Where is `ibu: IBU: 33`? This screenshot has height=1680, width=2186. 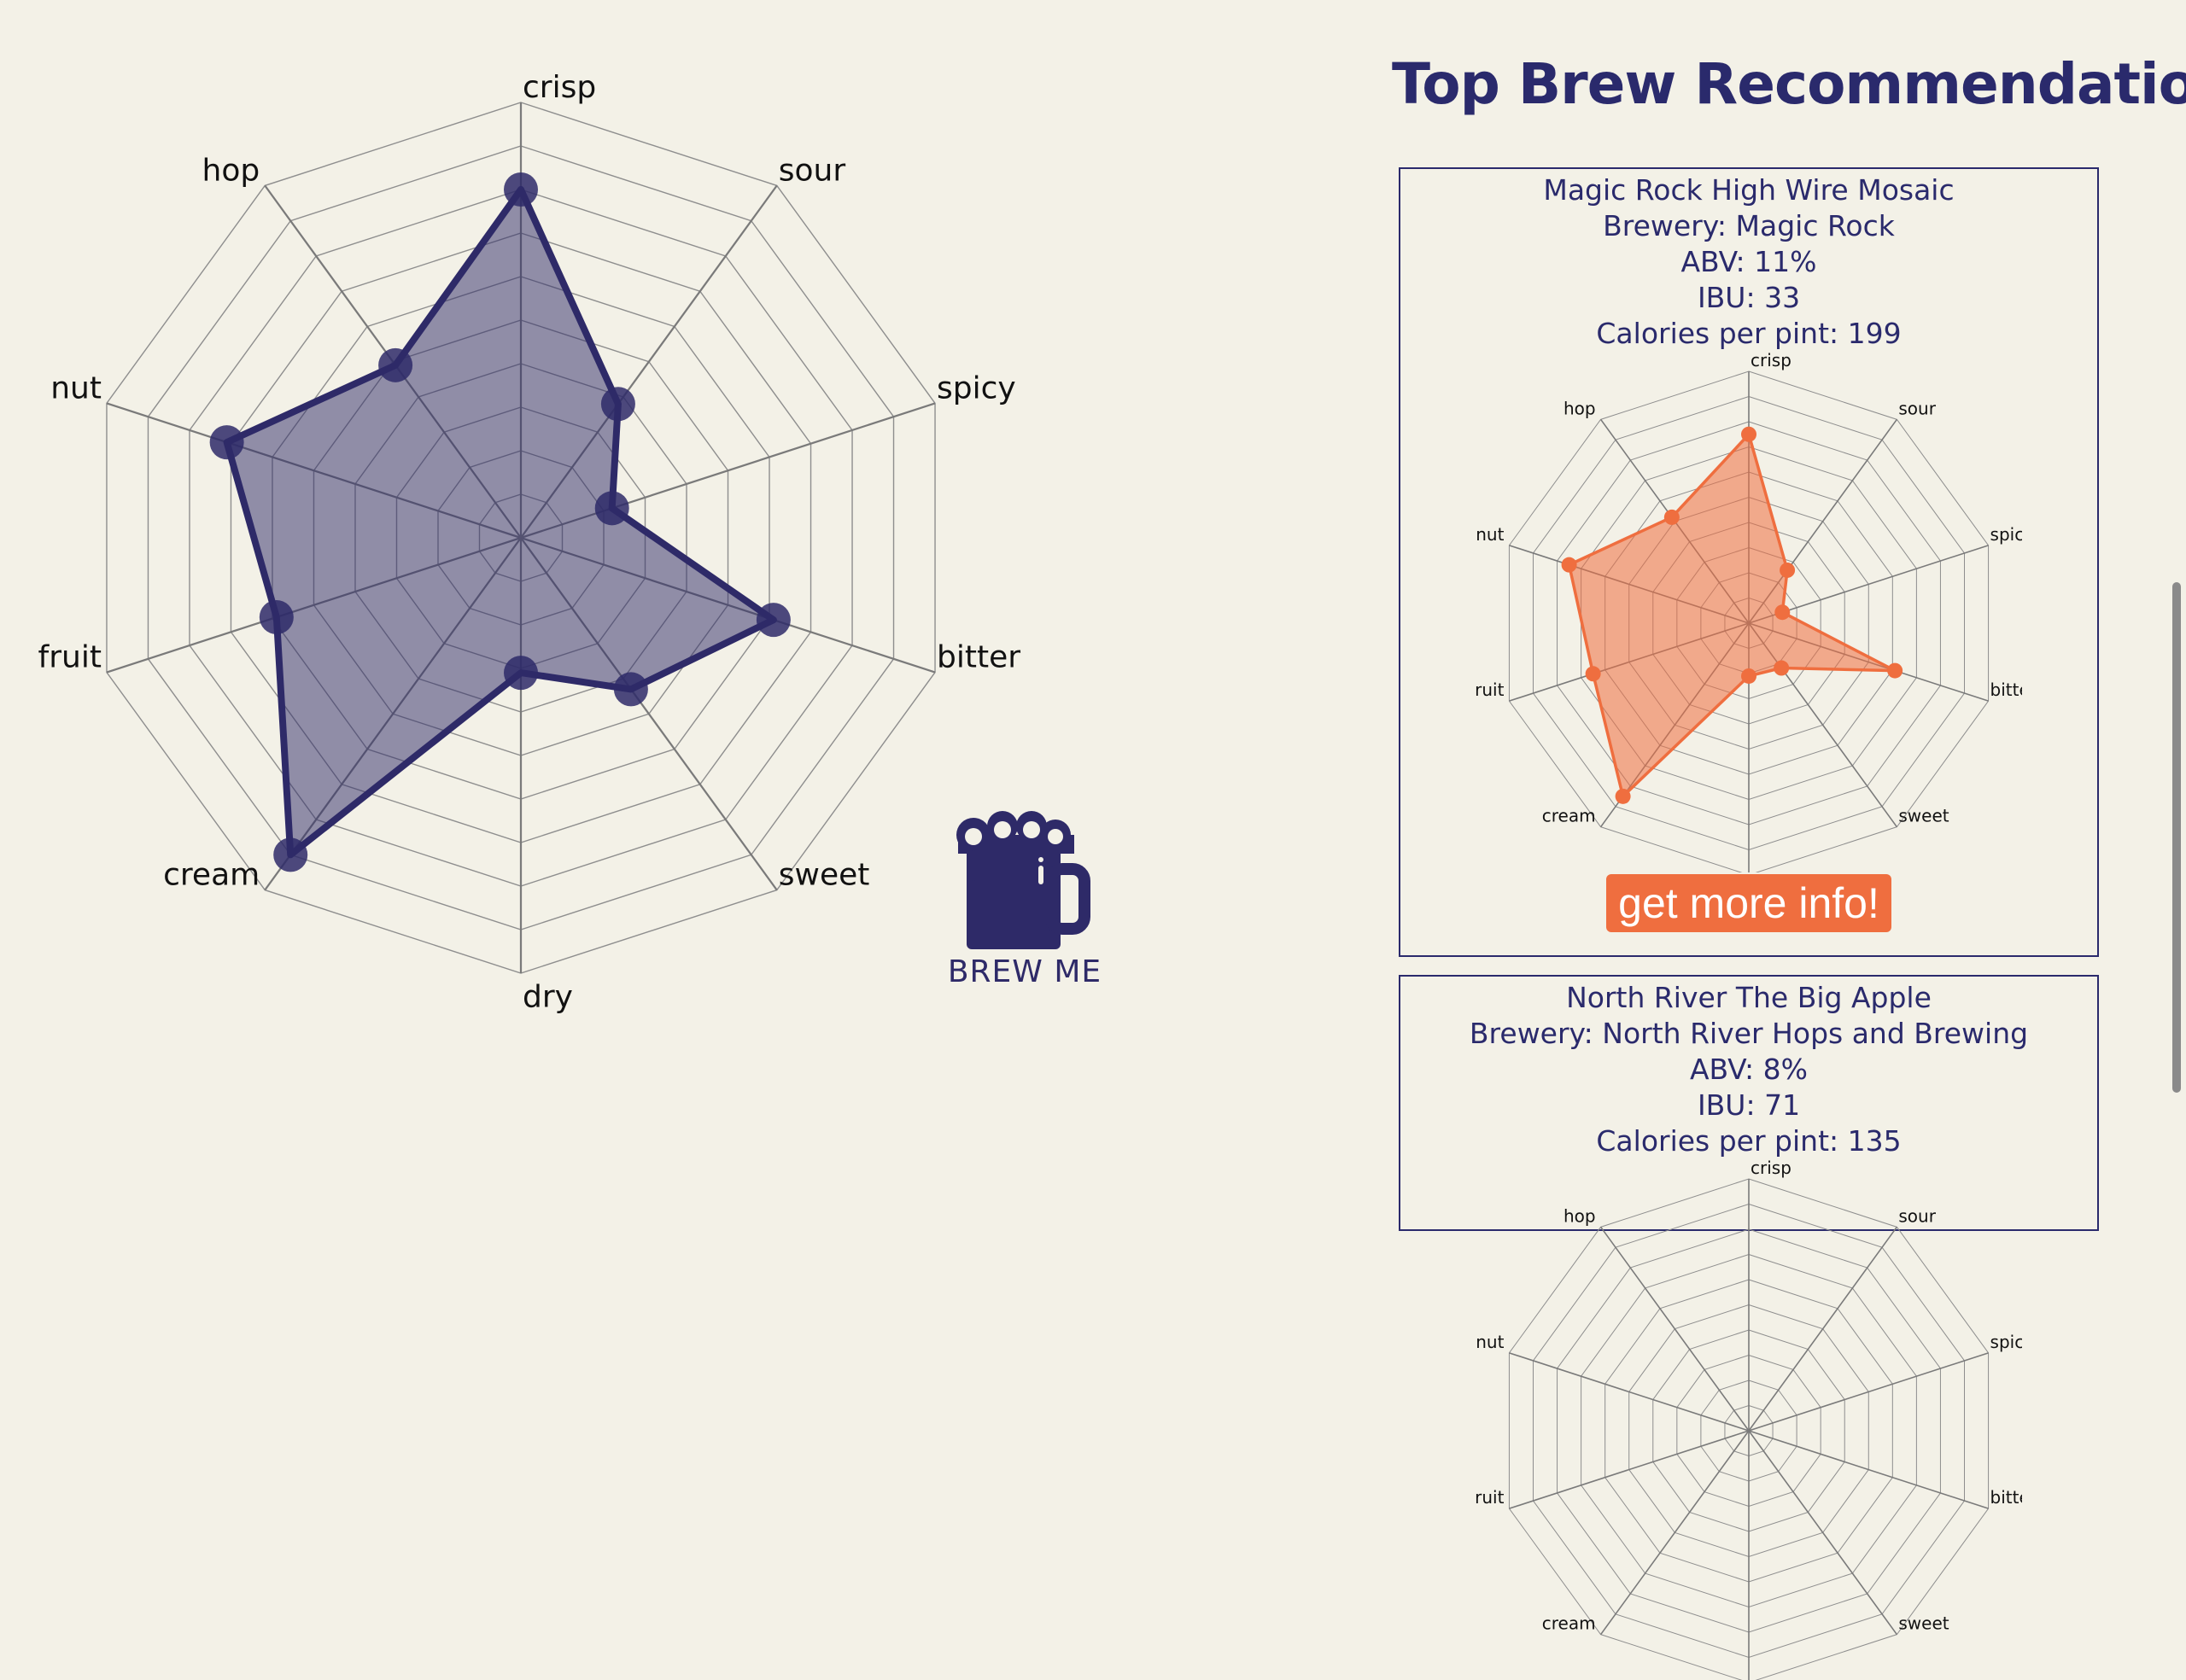 ibu: IBU: 33 is located at coordinates (1749, 297).